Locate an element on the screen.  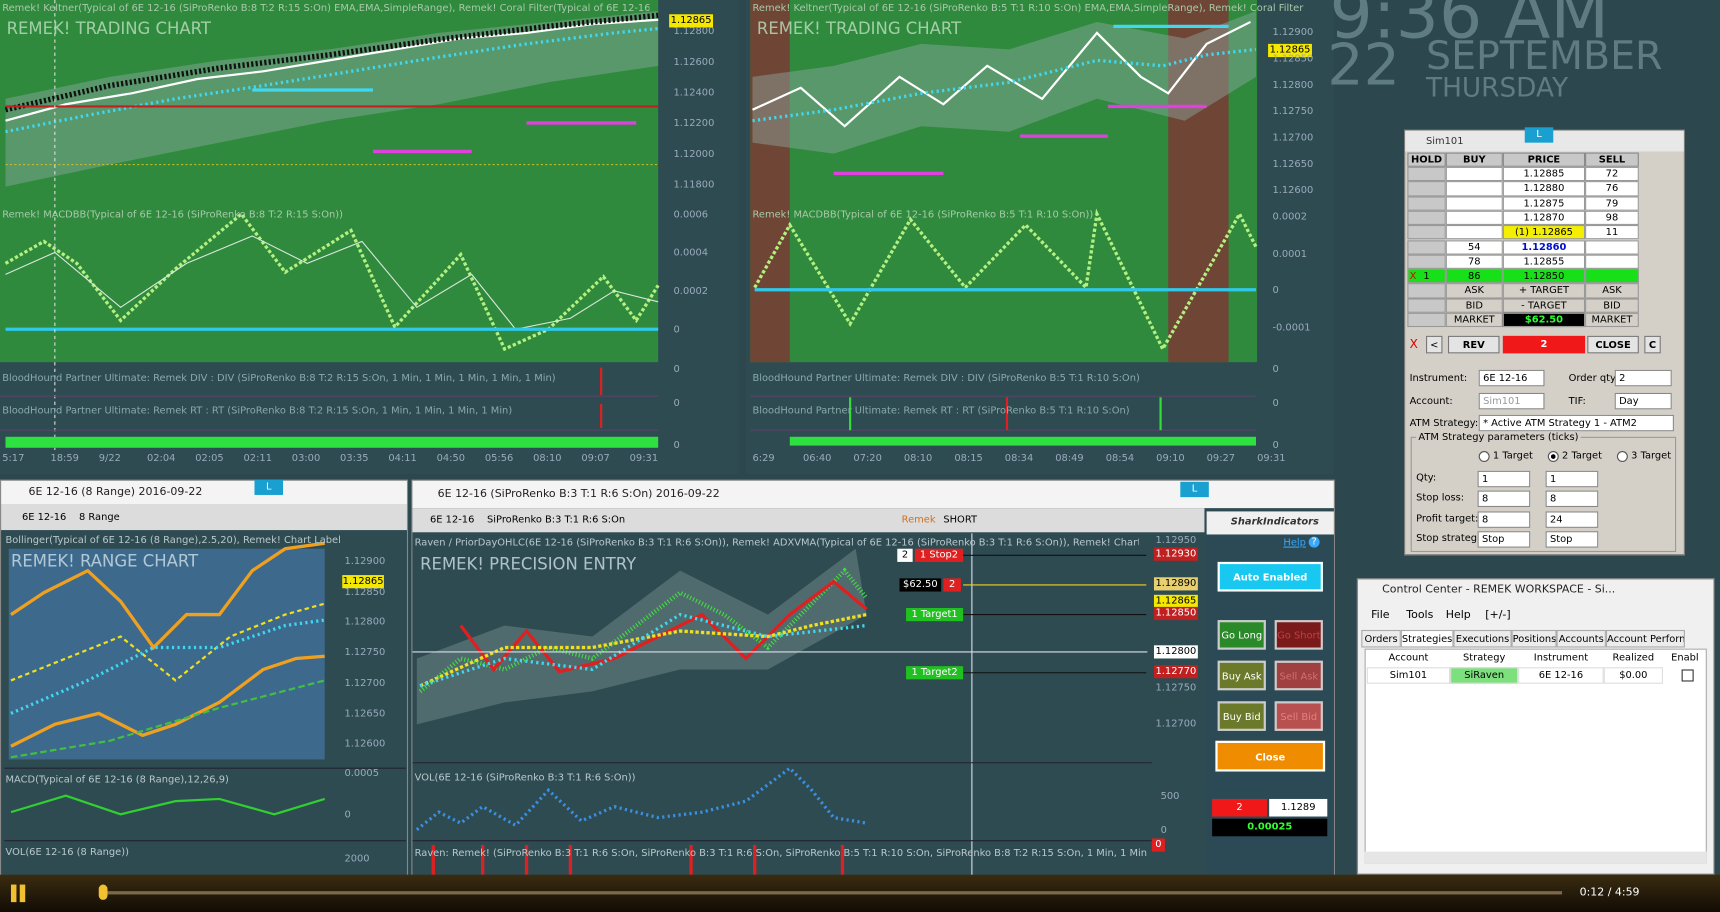
price-label: 1.12750 is located at coordinates (1176, 688).